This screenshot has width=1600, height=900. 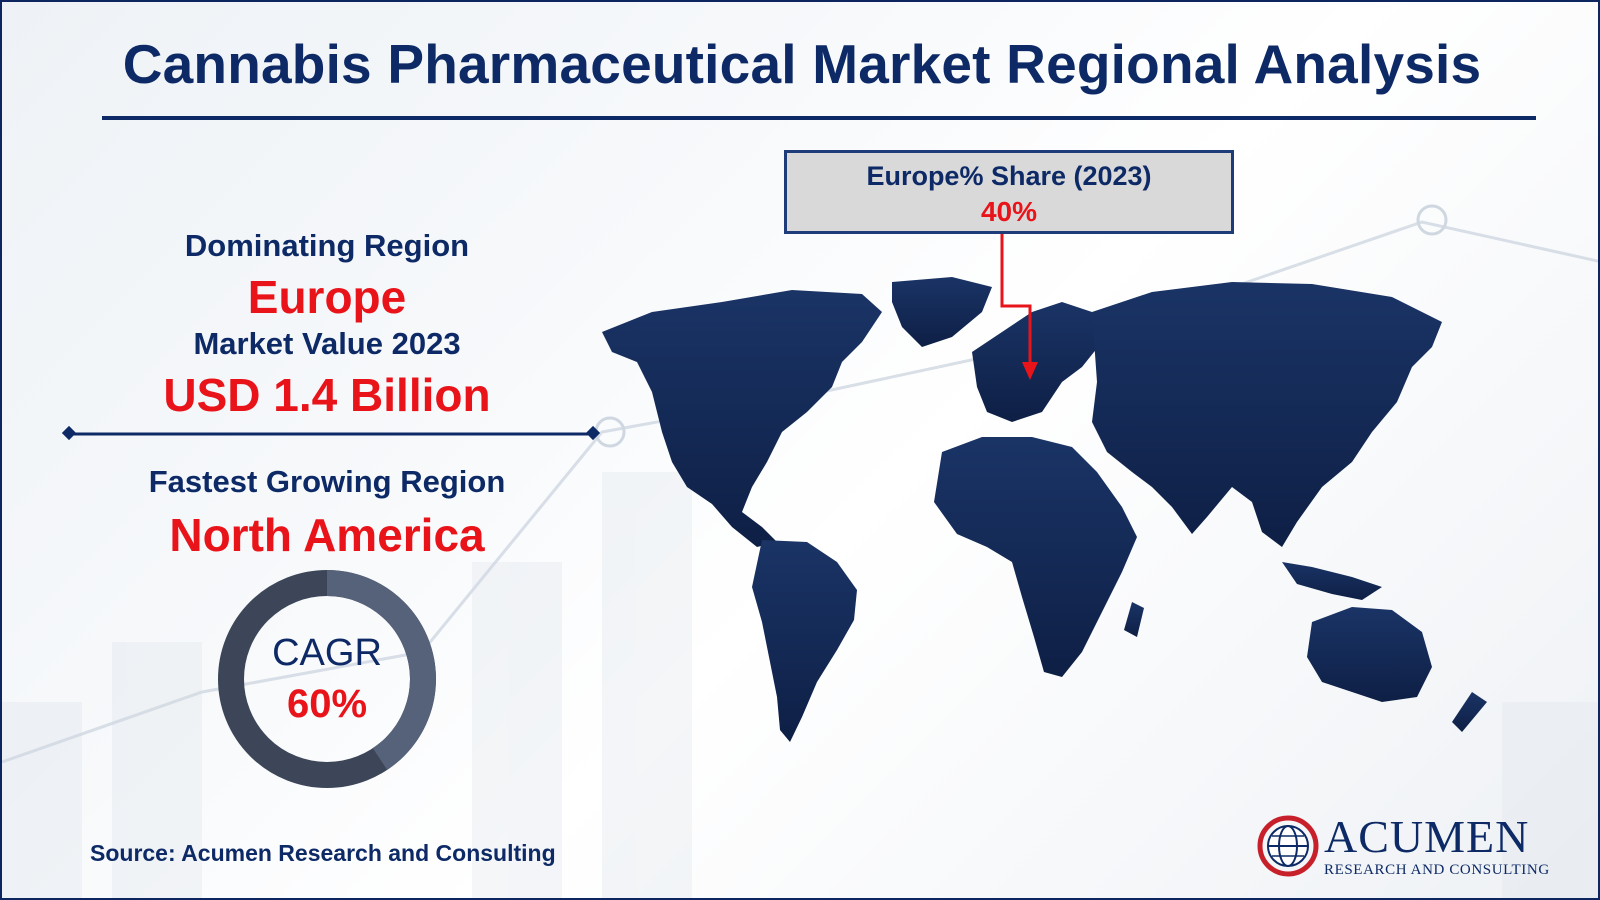 I want to click on globe-logo-icon, so click(x=1288, y=846).